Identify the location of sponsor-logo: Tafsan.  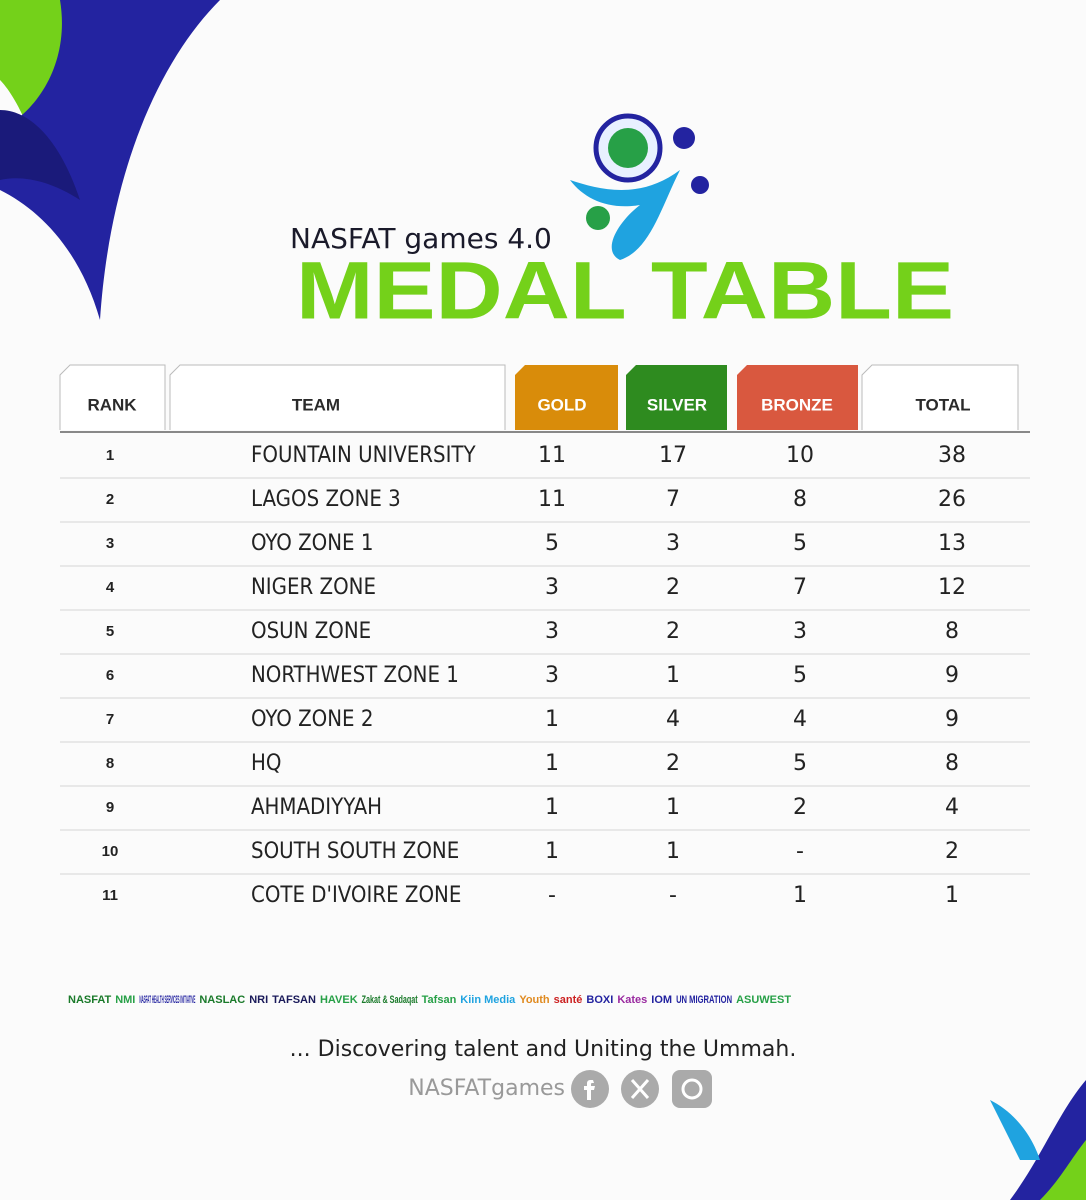
(439, 1000).